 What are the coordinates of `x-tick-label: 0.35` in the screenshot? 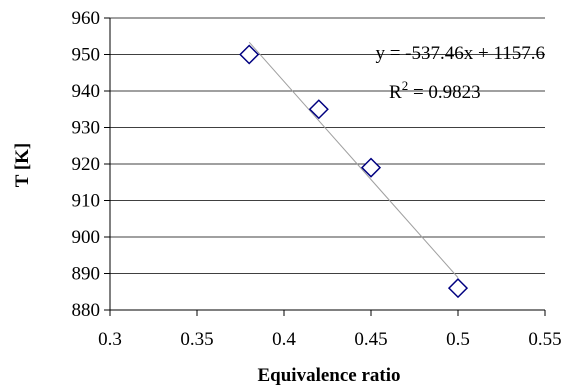 It's located at (196, 339).